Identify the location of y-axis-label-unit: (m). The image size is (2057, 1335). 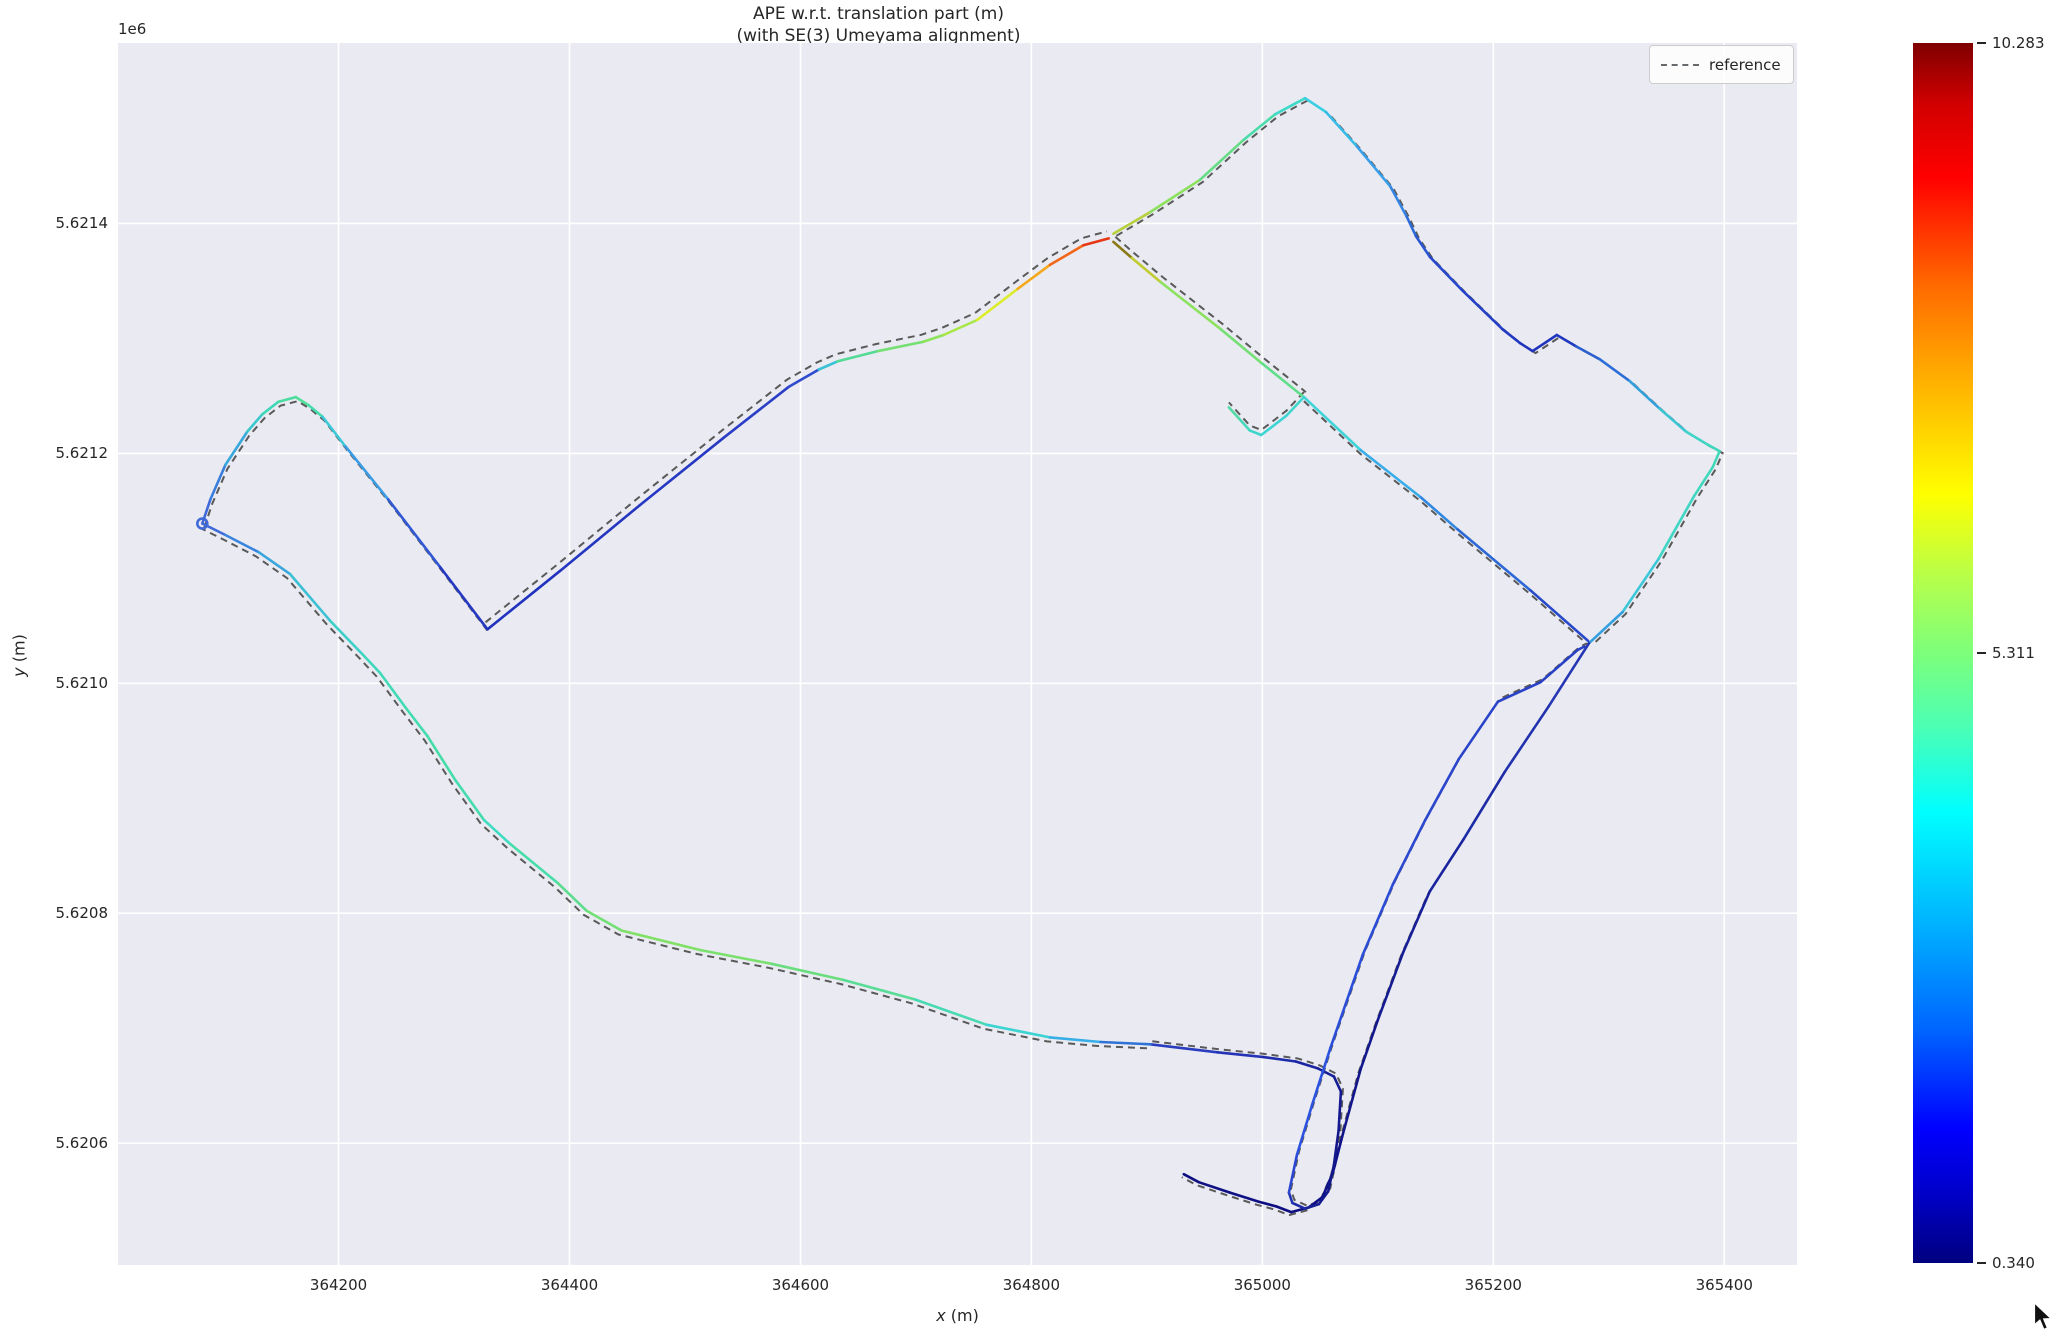
(19, 651).